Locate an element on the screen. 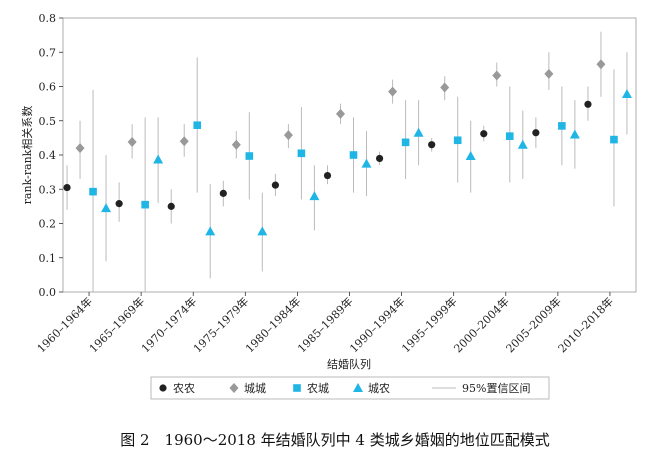  y-tick-label: 0.2 is located at coordinates (48, 224).